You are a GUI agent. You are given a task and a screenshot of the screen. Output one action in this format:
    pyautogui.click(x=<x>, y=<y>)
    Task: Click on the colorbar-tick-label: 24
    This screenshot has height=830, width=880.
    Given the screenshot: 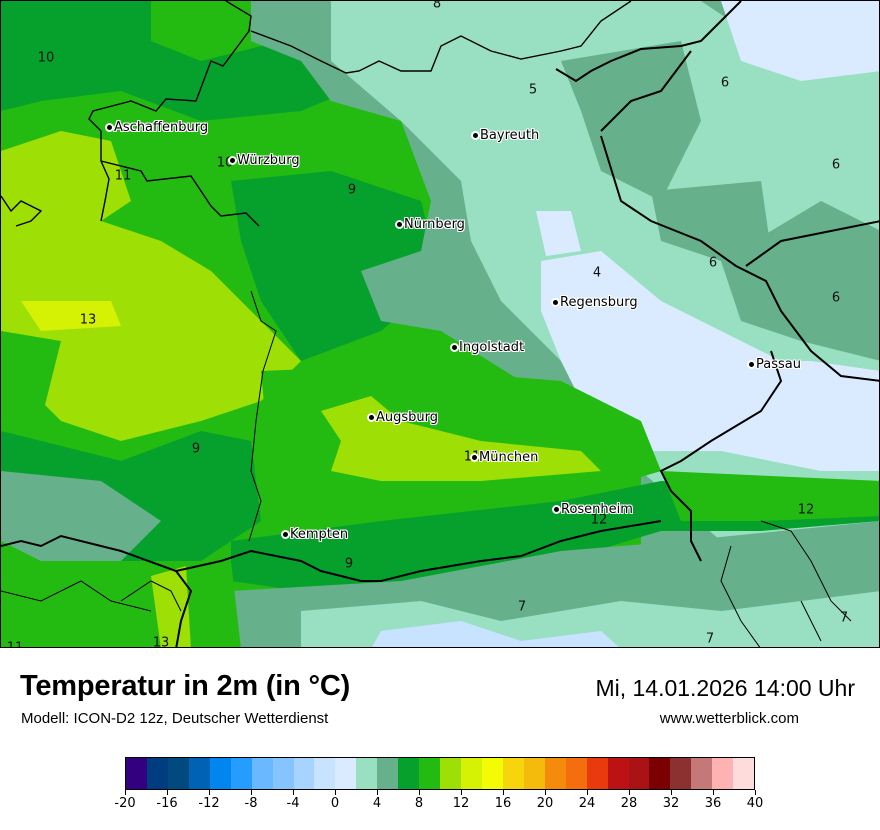 What is the action you would take?
    pyautogui.click(x=587, y=803)
    